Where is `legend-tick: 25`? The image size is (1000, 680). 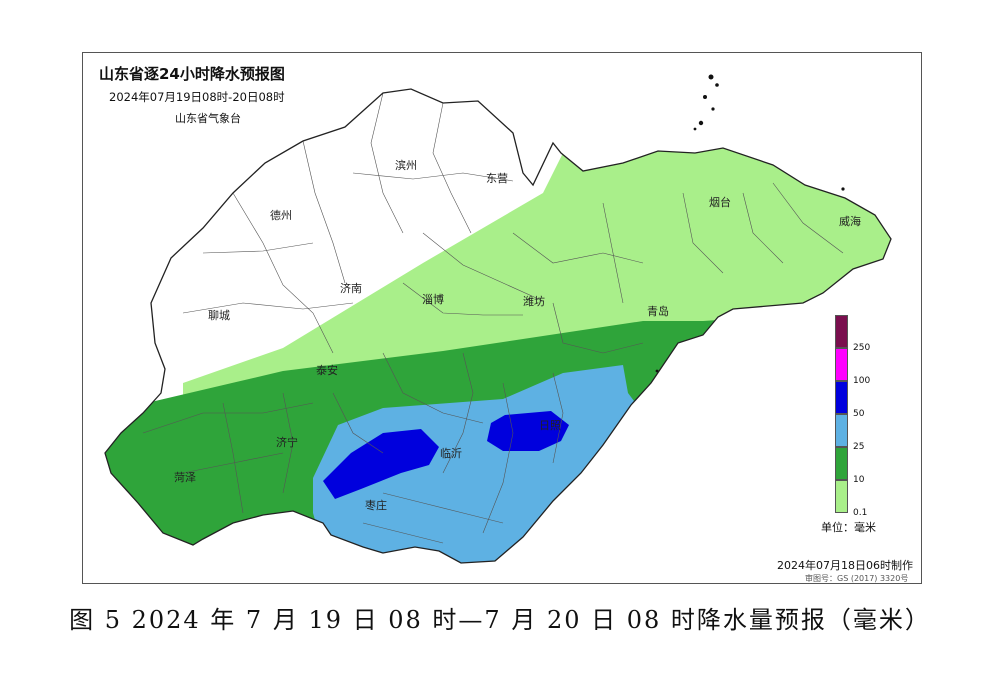
legend-tick: 25 is located at coordinates (859, 447).